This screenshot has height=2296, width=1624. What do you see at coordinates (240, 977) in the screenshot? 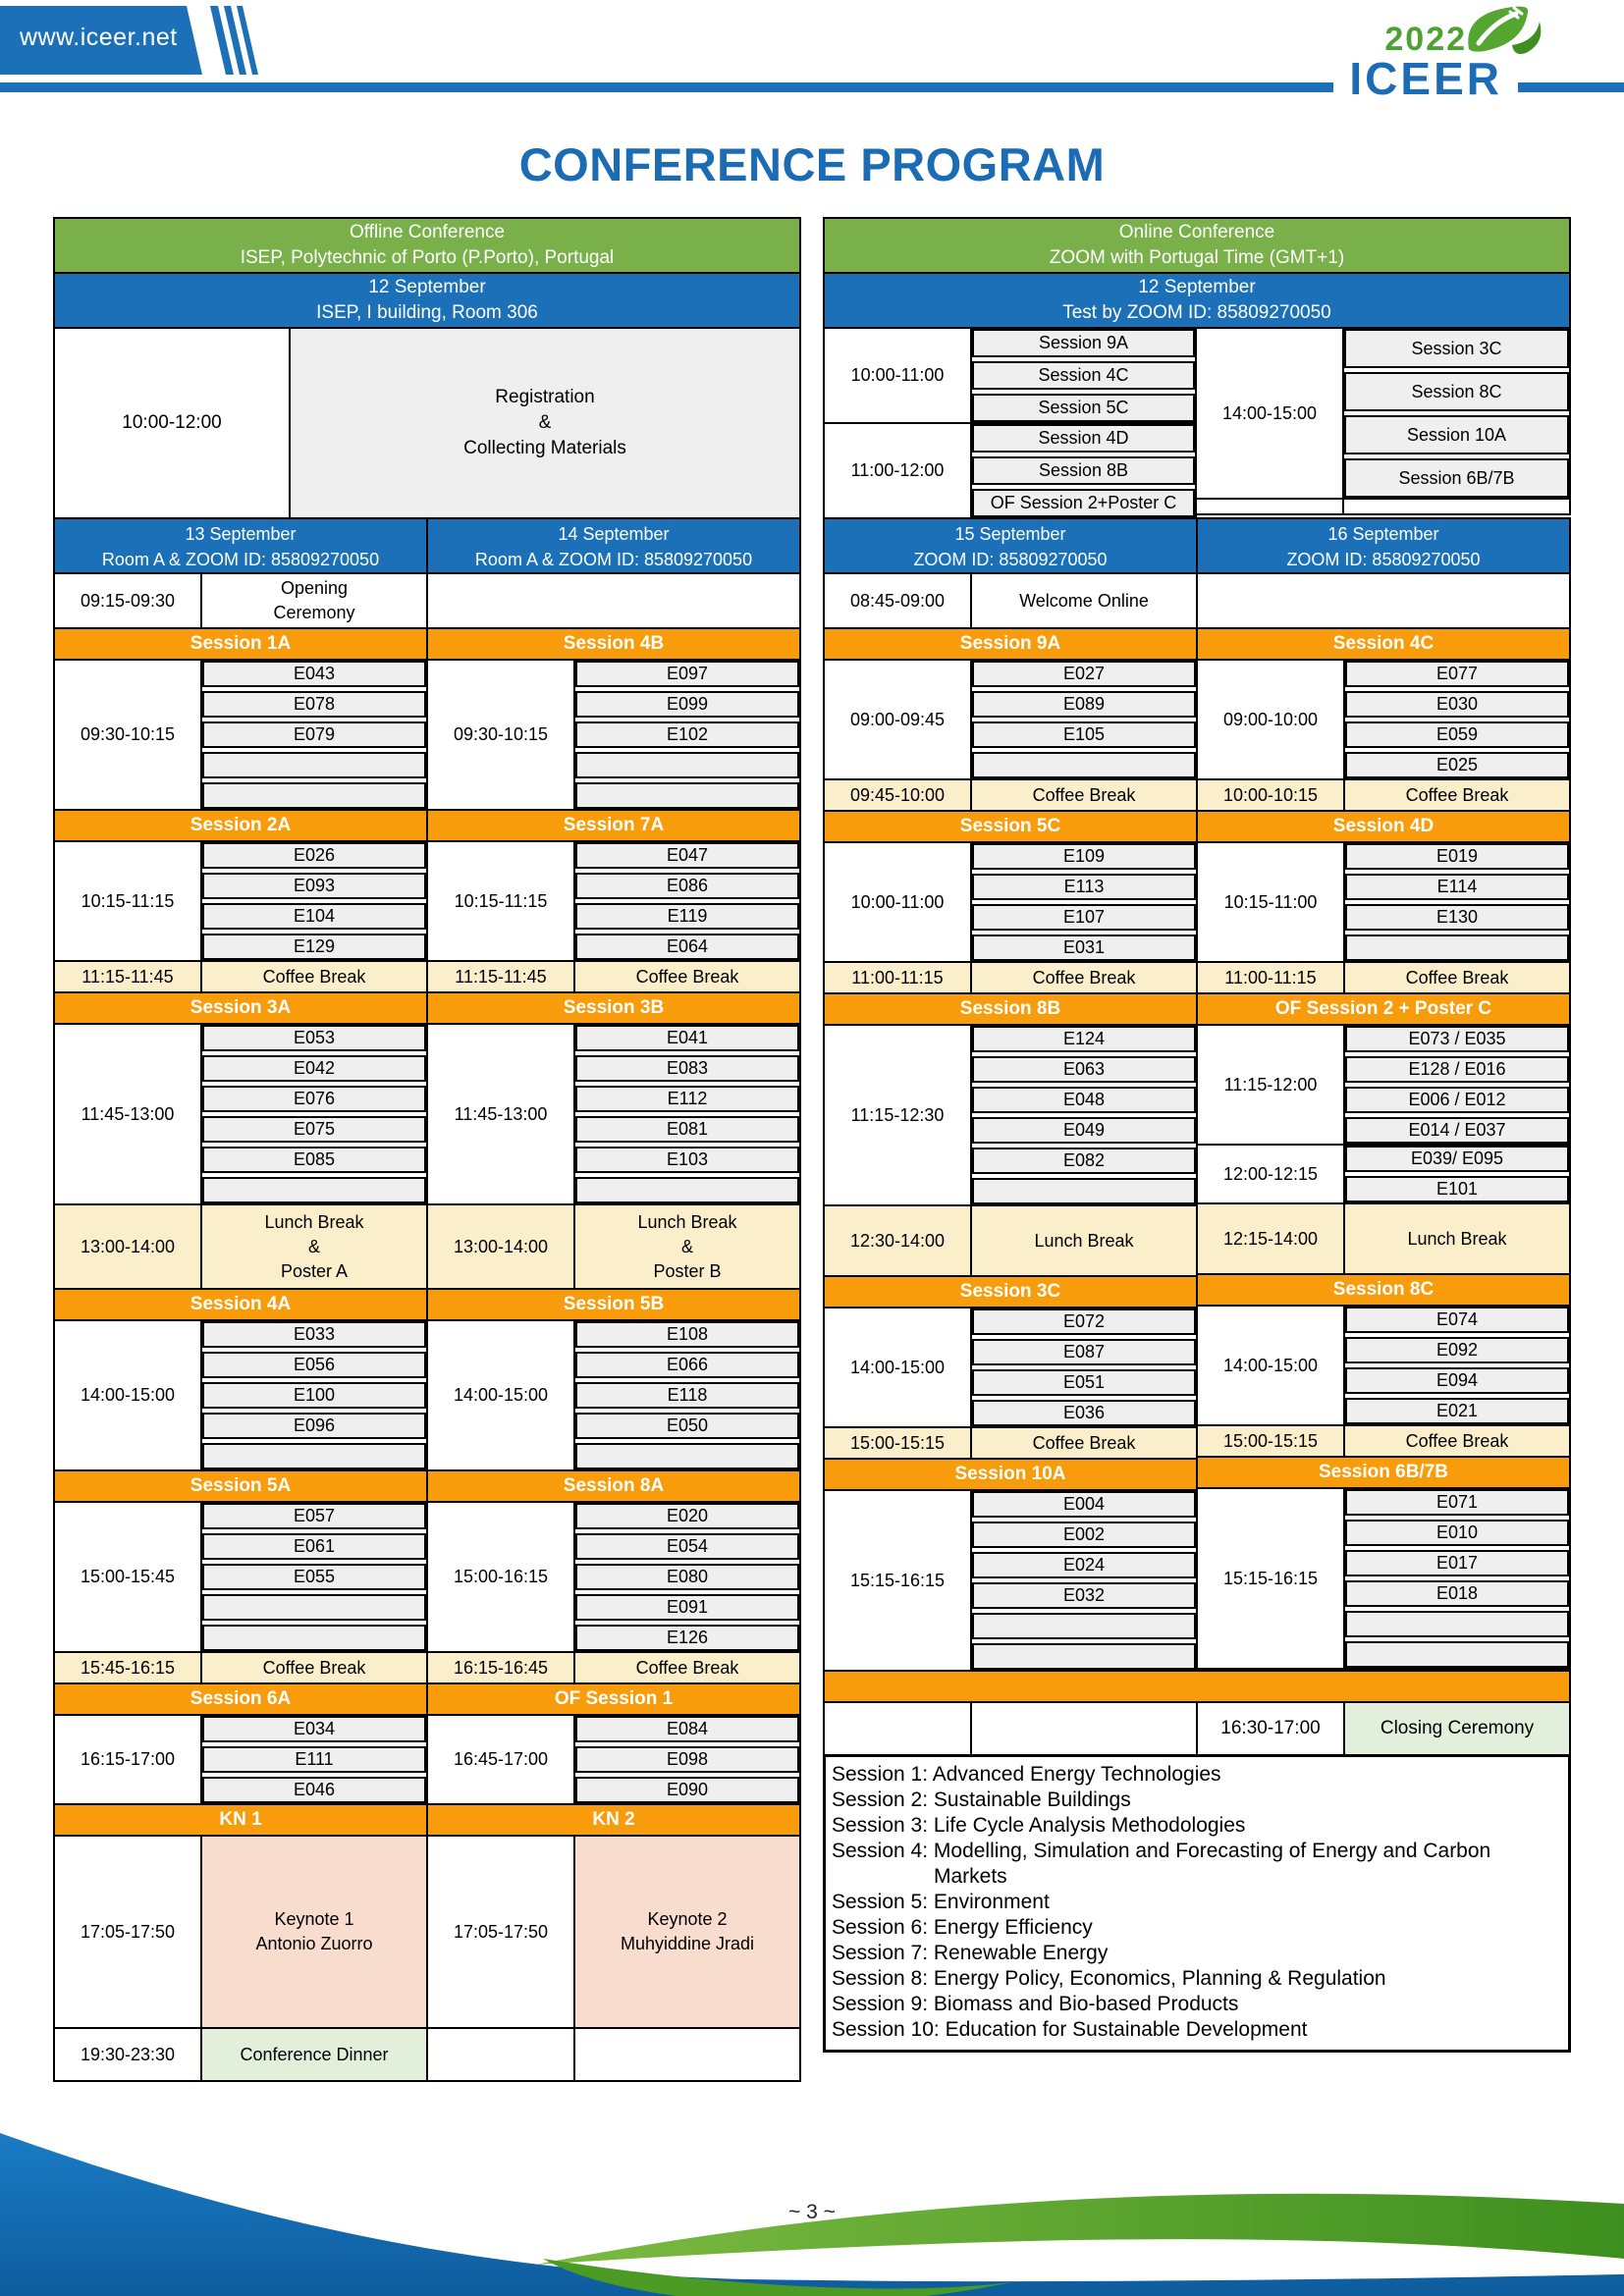
I see `break-row: 11:15-11:45 Coffee Break` at bounding box center [240, 977].